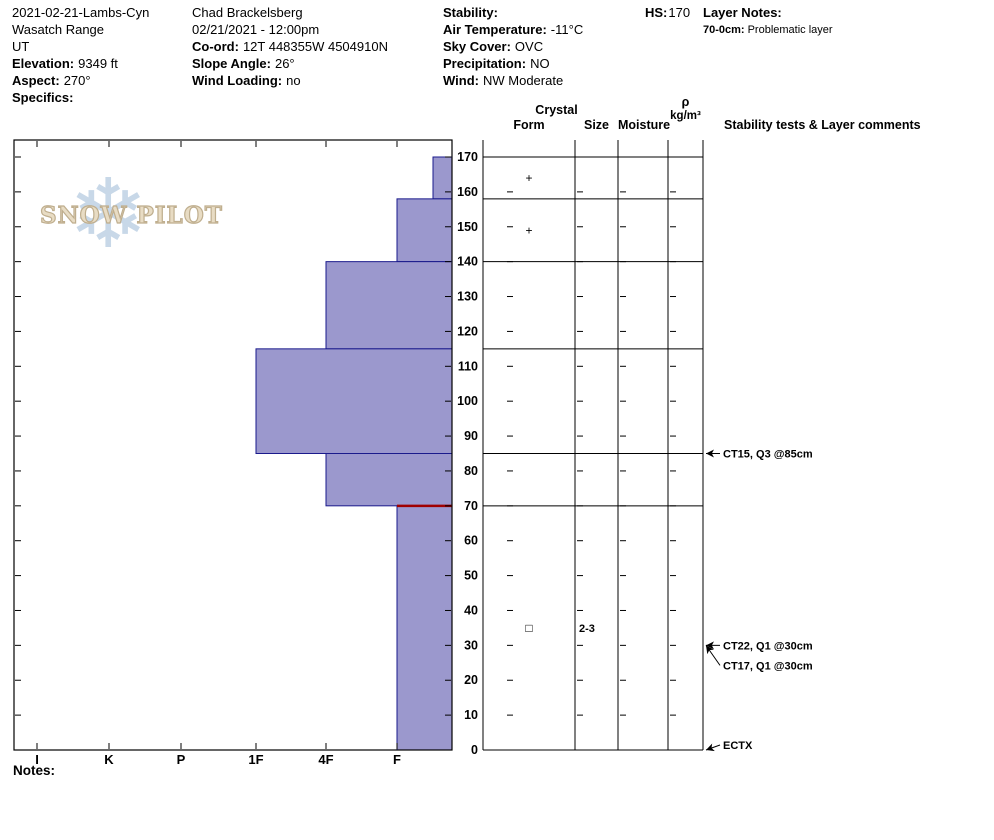 The image size is (994, 840). I want to click on datetime-text: 02/21/2021 - 12:00pm, so click(256, 29).